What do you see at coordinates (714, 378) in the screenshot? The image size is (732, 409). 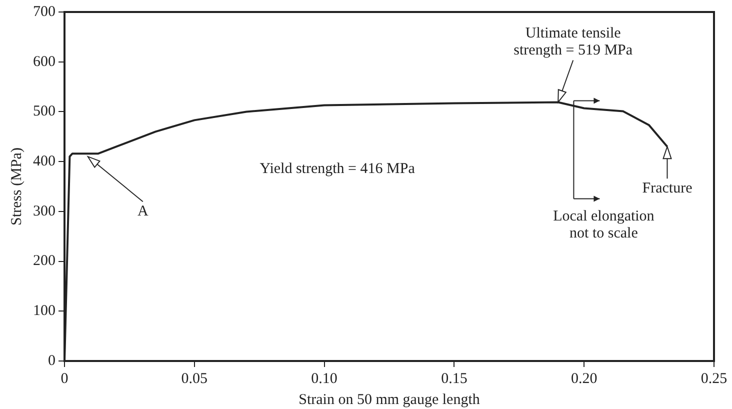 I see `x-tick-label: 0.25` at bounding box center [714, 378].